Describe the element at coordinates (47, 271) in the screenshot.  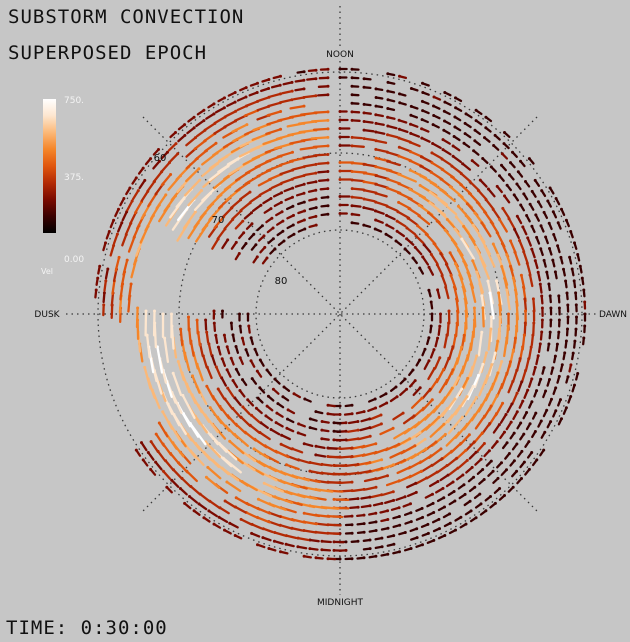
I see `color-bar-unit-label: Vel` at that location.